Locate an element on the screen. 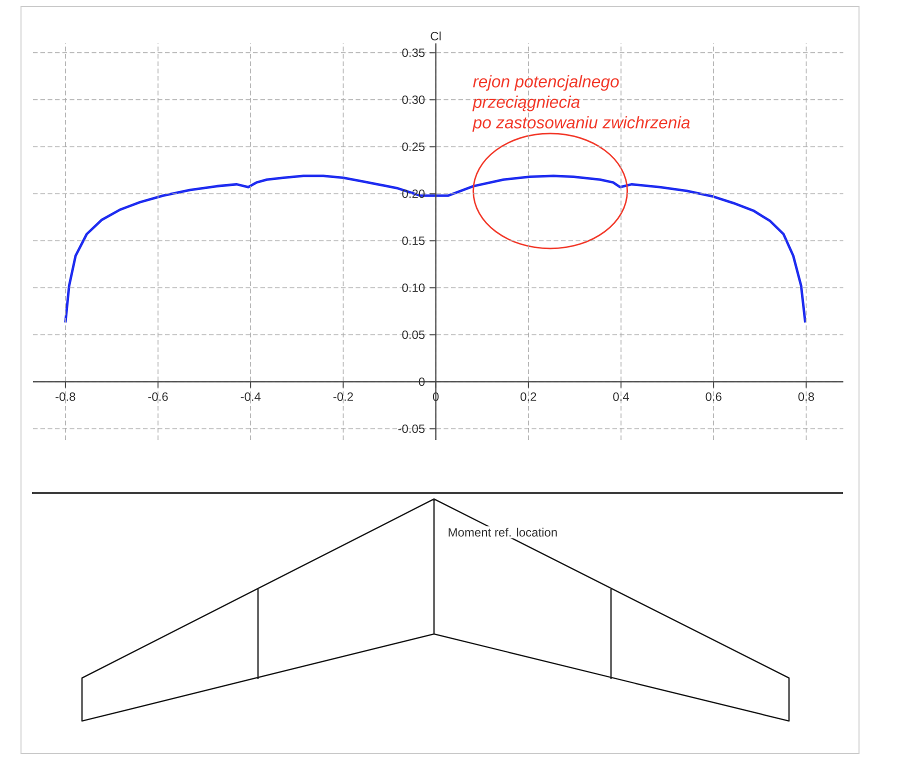 The image size is (916, 768). y-tick-label: 0.15 is located at coordinates (413, 240).